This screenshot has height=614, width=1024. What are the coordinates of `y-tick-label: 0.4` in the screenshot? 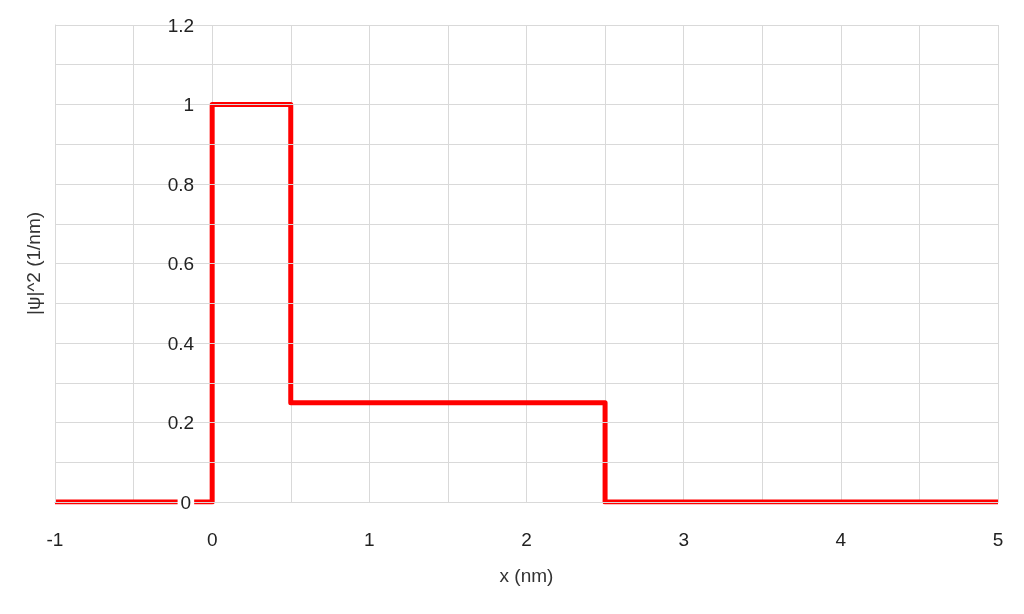 It's located at (181, 343).